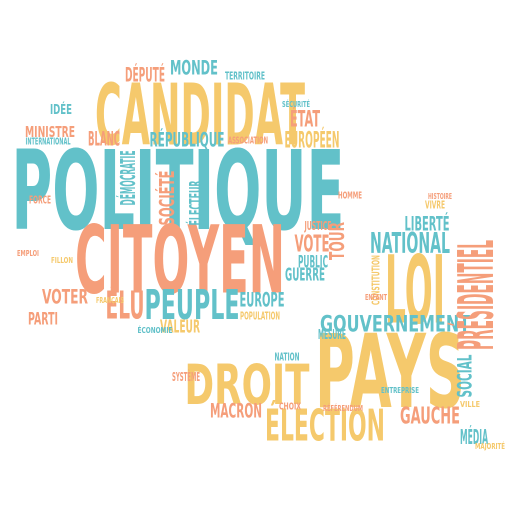  What do you see at coordinates (296, 103) in the screenshot?
I see `word: SÉCURITÉ` at bounding box center [296, 103].